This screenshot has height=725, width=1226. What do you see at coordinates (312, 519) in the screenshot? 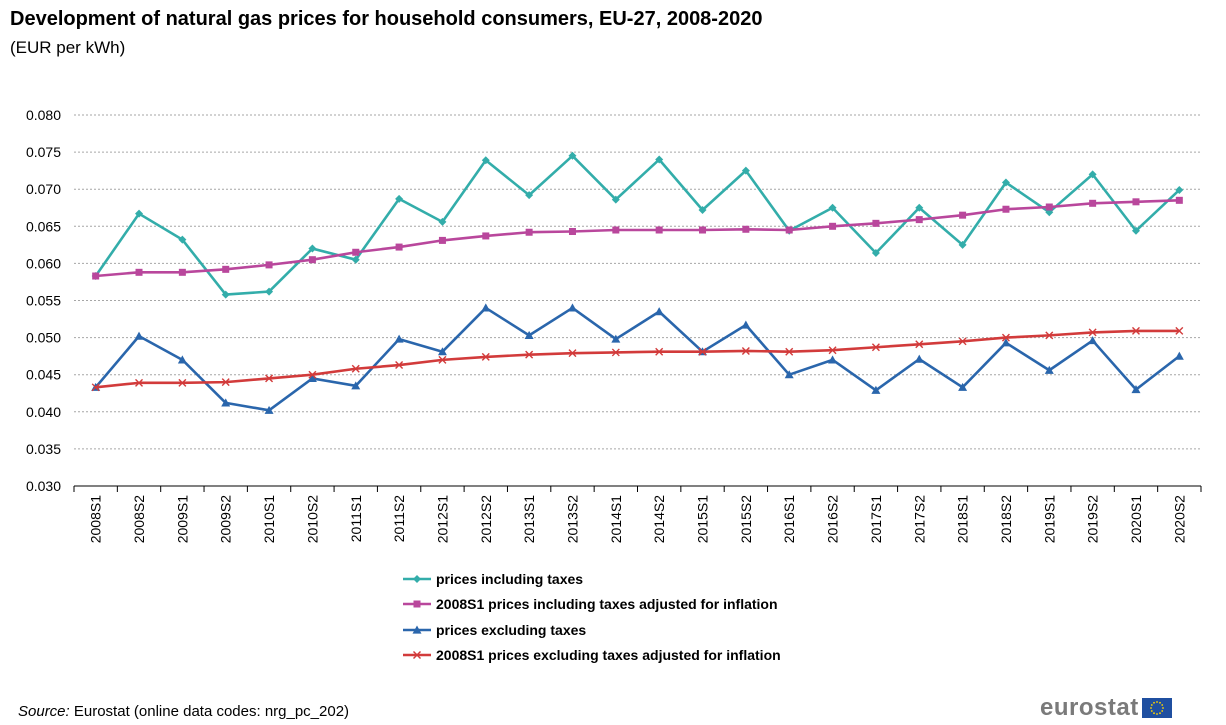
I see `x-tick-label: 2010S2` at bounding box center [312, 519].